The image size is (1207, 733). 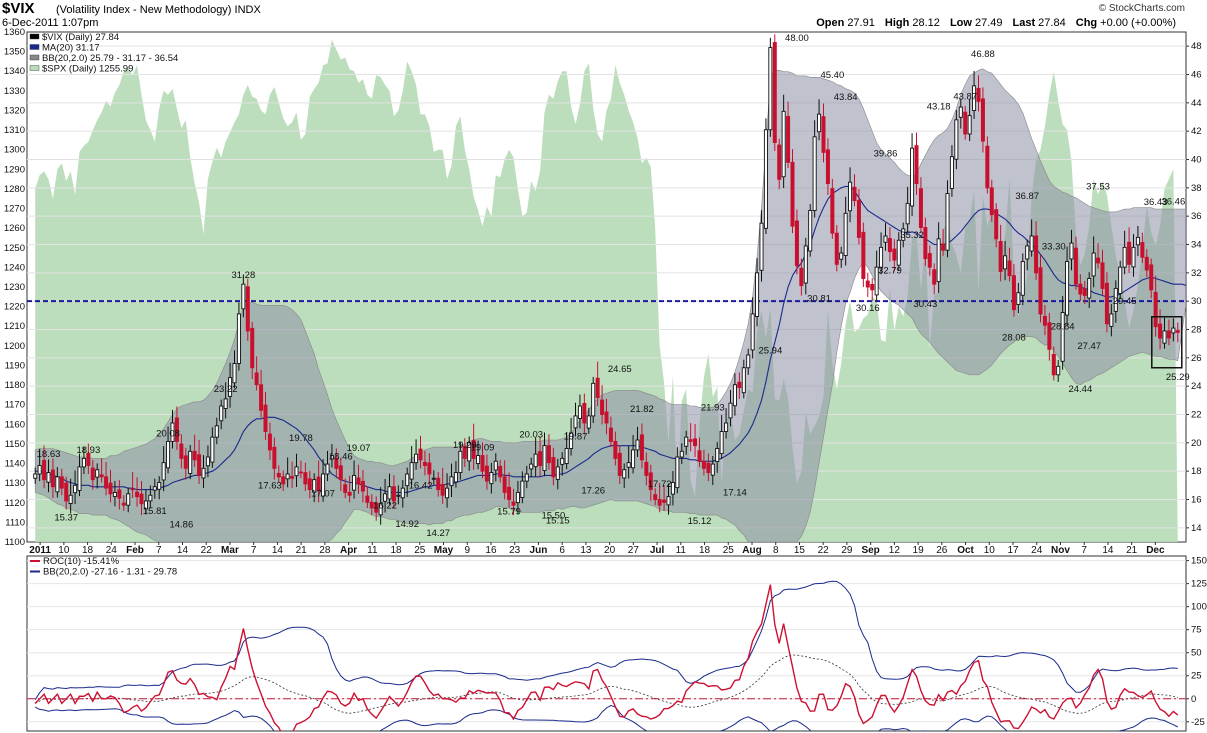 What do you see at coordinates (1014, 337) in the screenshot?
I see `vix-value-label: 28.08` at bounding box center [1014, 337].